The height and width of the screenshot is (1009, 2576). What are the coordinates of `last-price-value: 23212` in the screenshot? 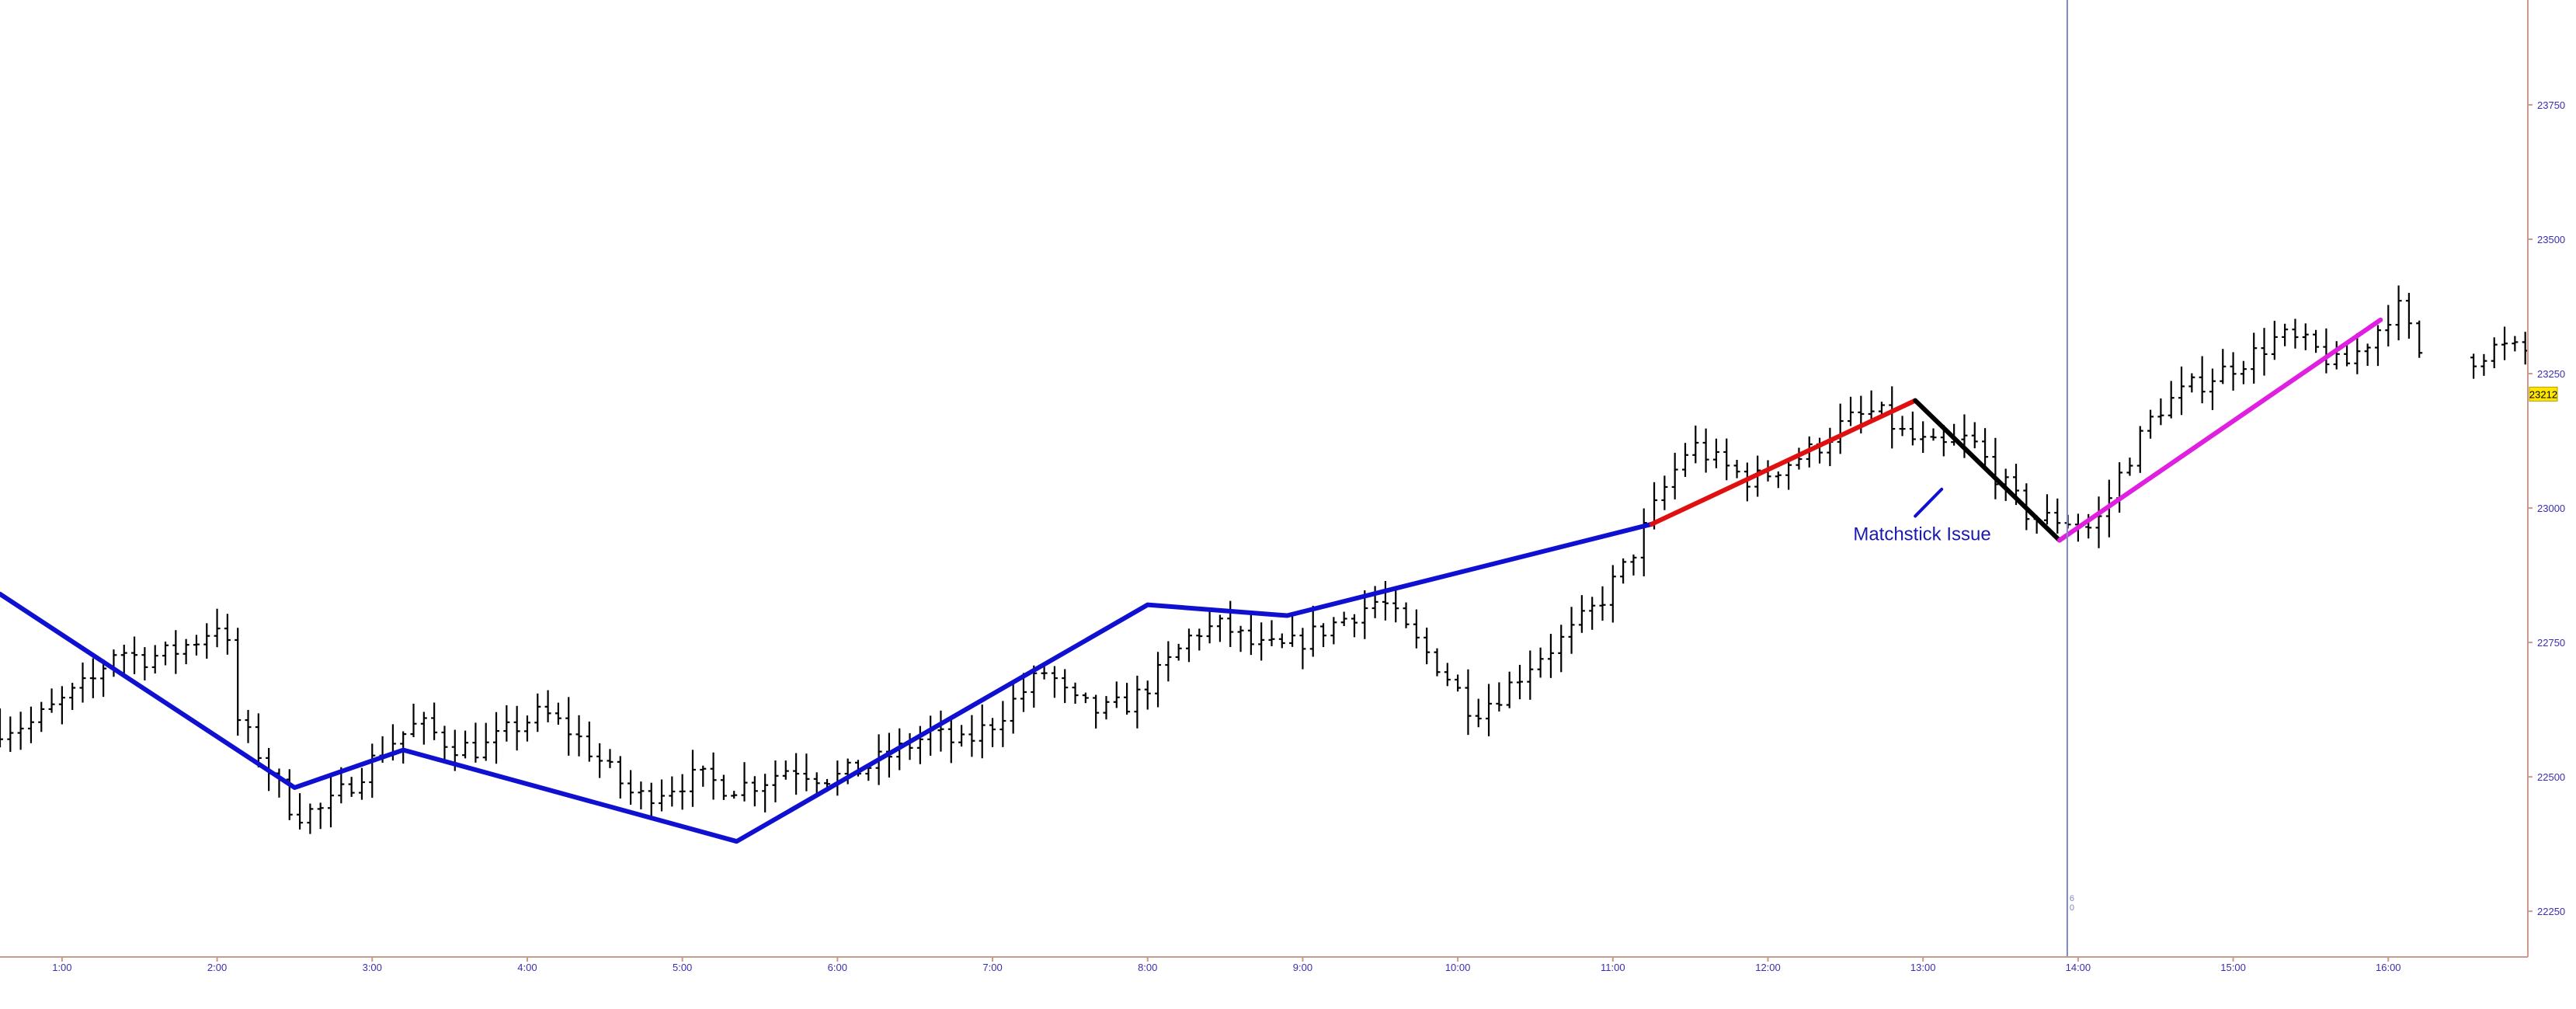 It's located at (2543, 394).